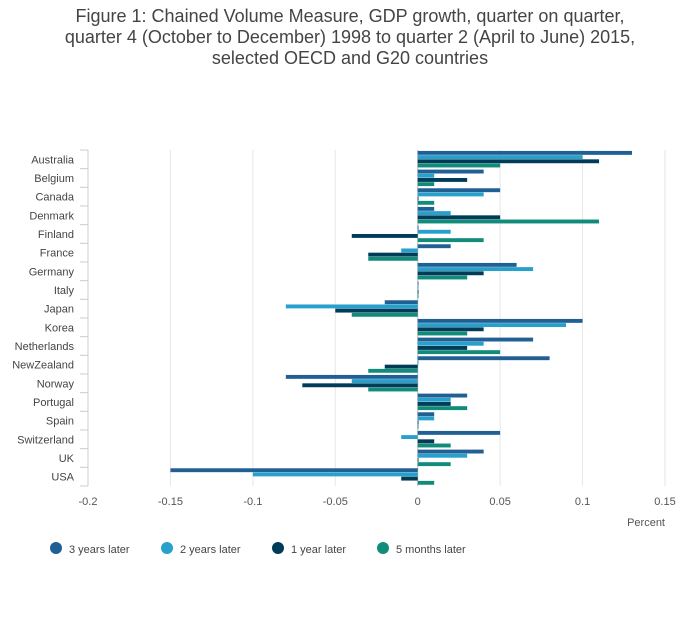 The height and width of the screenshot is (635, 700). What do you see at coordinates (45, 347) in the screenshot?
I see `category-label: Netherlands` at bounding box center [45, 347].